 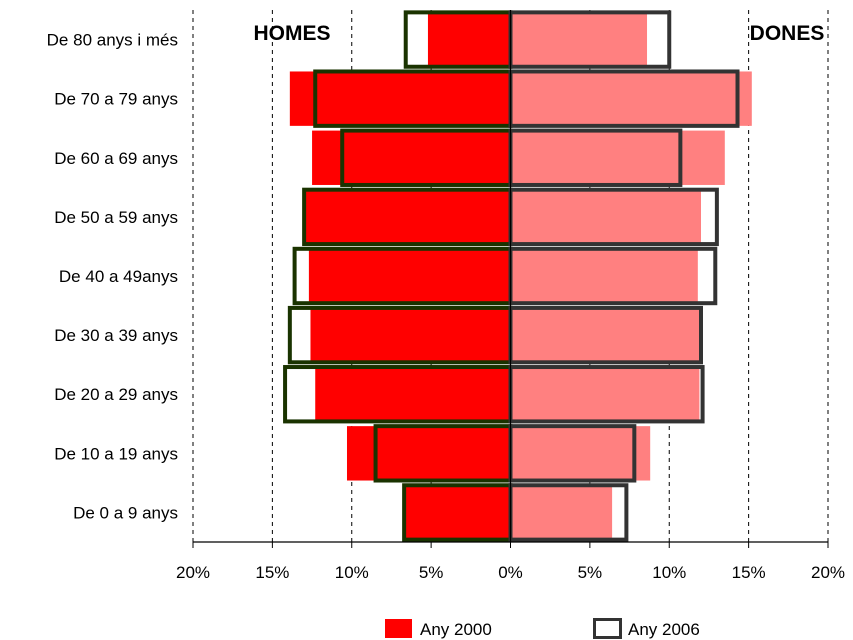 I want to click on category-label: De 60 a 69 anys, so click(x=116, y=158).